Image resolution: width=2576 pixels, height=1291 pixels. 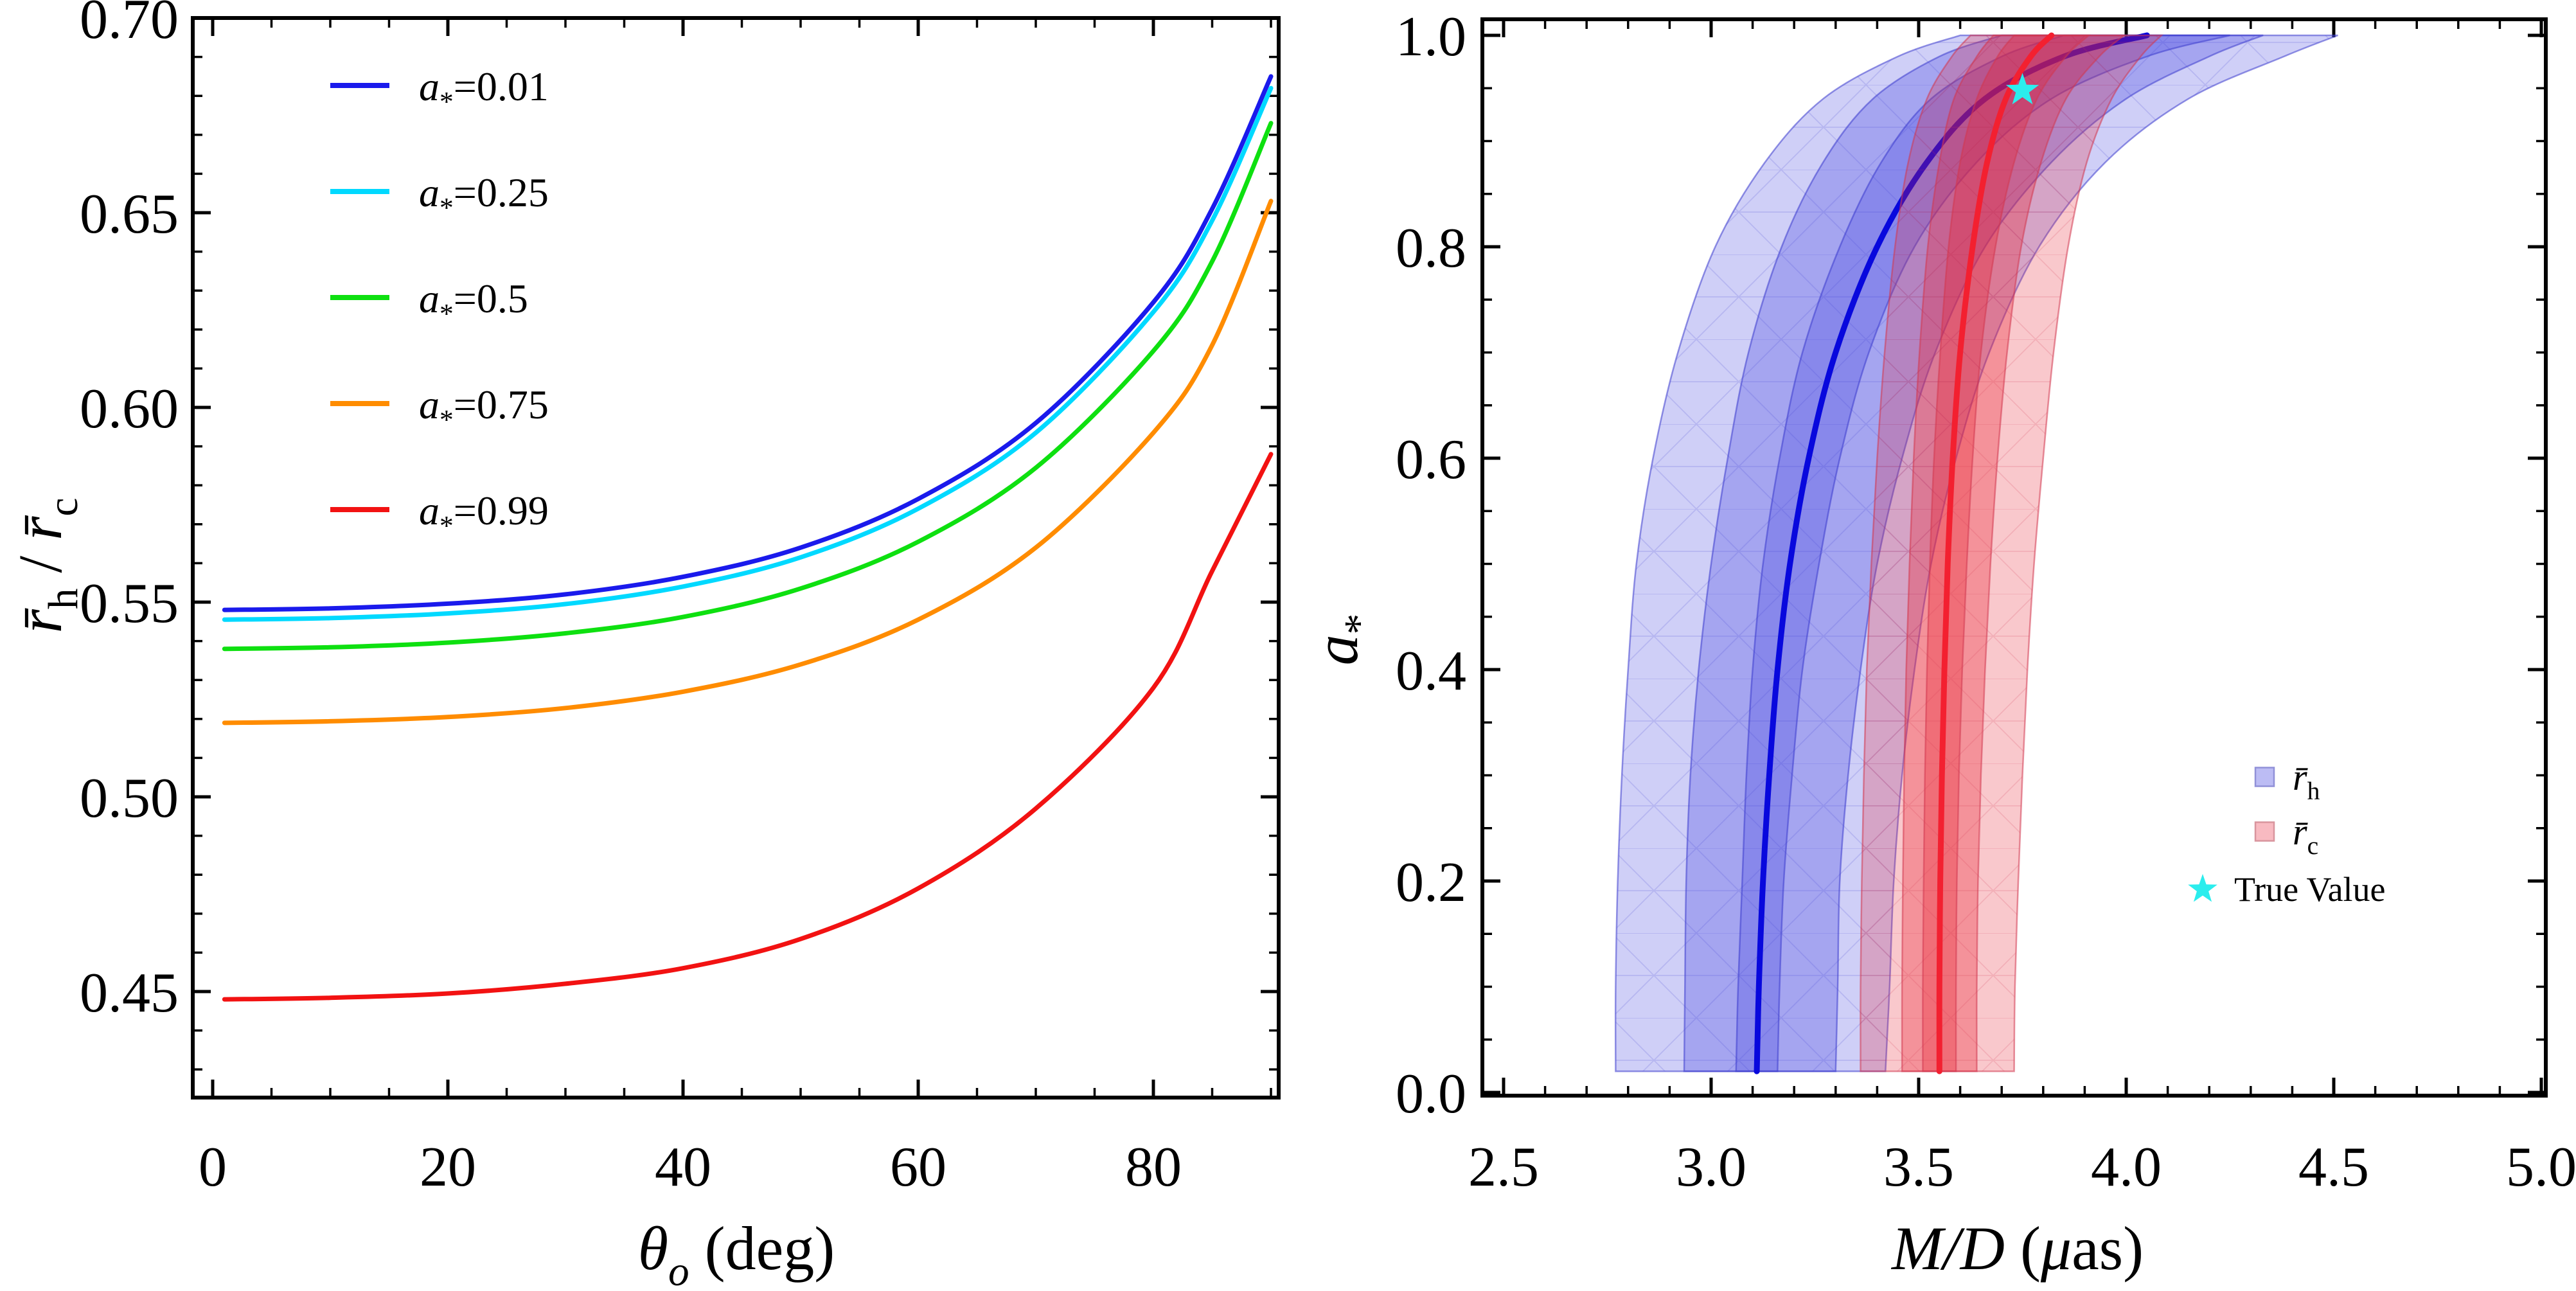 What do you see at coordinates (448, 1167) in the screenshot?
I see `left-x-tick-label: 20` at bounding box center [448, 1167].